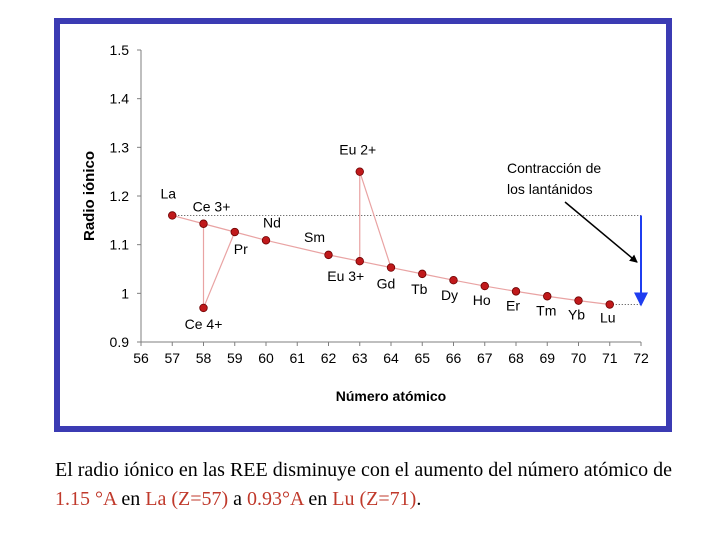 The height and width of the screenshot is (540, 720). Describe the element at coordinates (485, 358) in the screenshot. I see `x-tick-label: 67` at that location.